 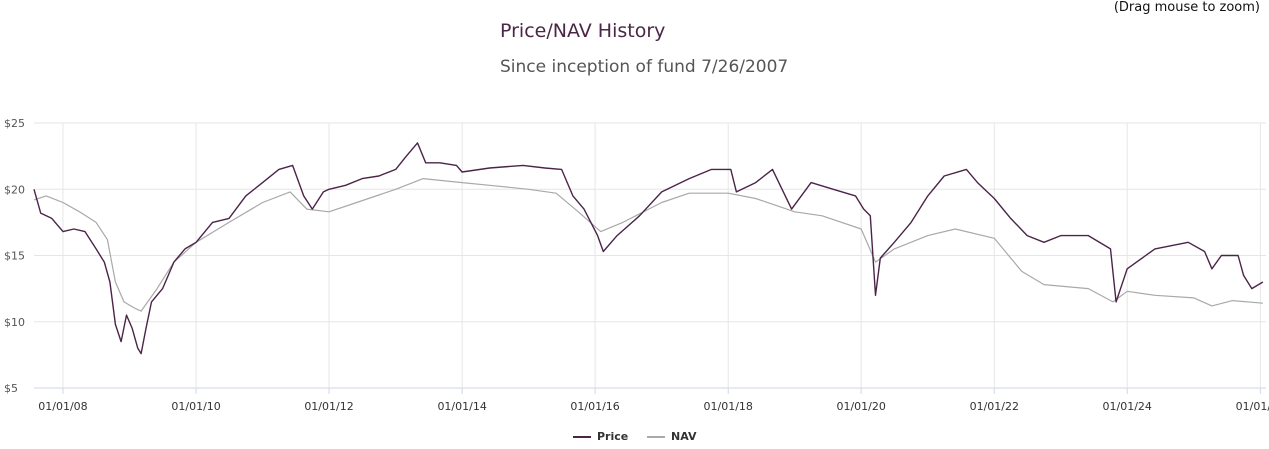 I want to click on x-tick-label: 01/01/20, so click(x=860, y=406).